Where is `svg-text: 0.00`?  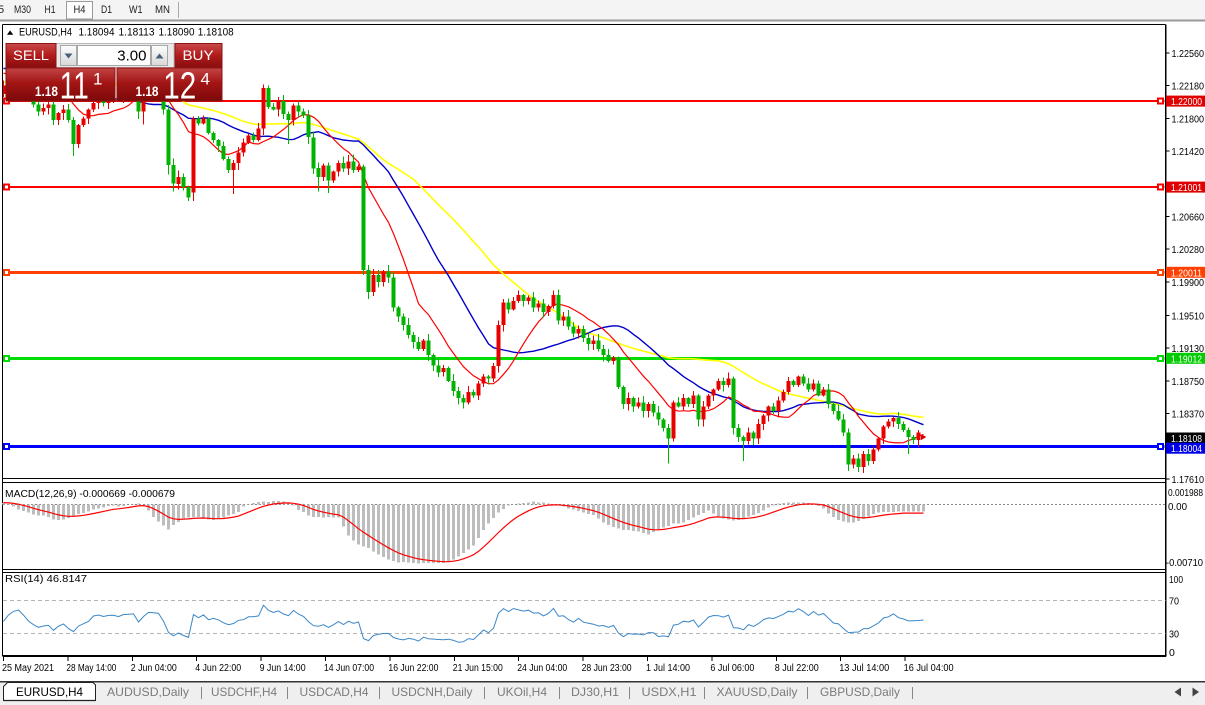
svg-text: 0.00 is located at coordinates (1177, 507).